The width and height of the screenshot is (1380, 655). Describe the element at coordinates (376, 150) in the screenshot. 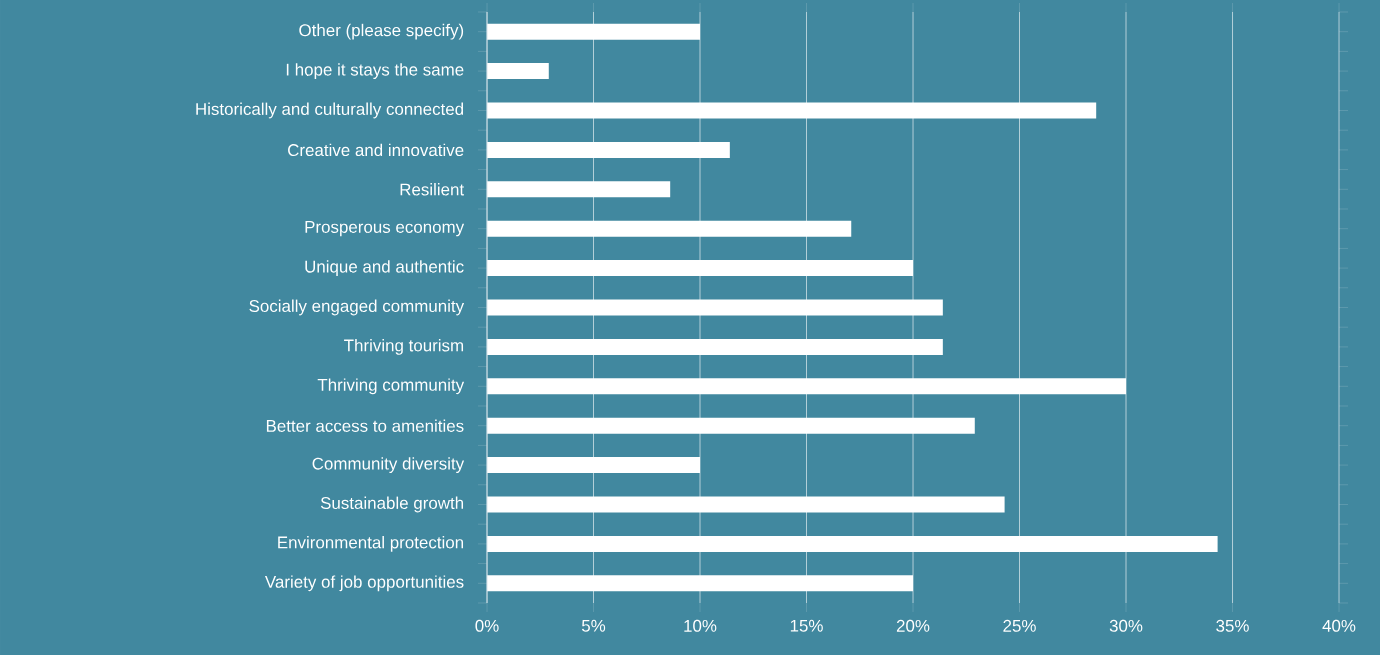

I see `y-tick-label: Creative and innovative` at that location.